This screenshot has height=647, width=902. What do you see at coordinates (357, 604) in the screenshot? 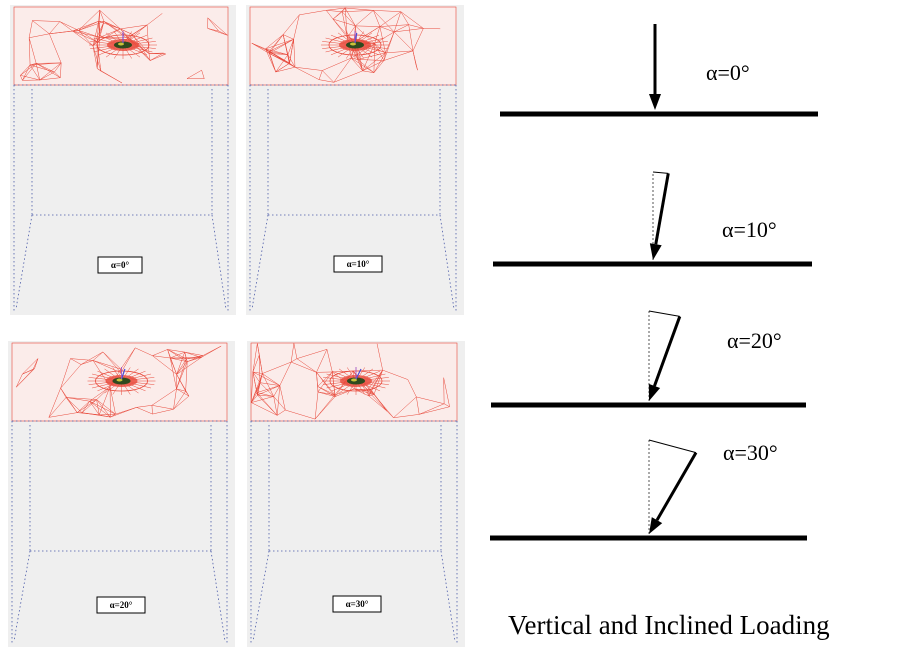
I see `panel-label-alpha-30: α=30°` at bounding box center [357, 604].